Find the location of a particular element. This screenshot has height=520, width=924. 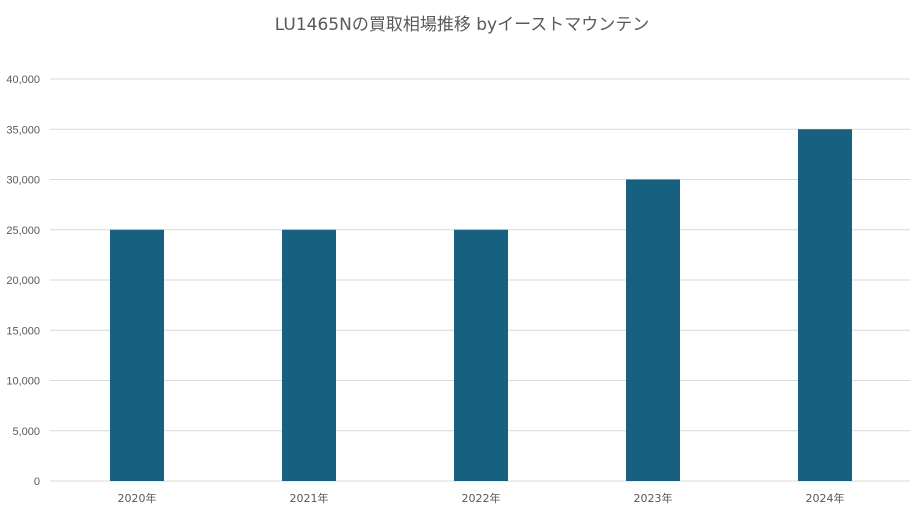

bar-2023年 is located at coordinates (653, 330).